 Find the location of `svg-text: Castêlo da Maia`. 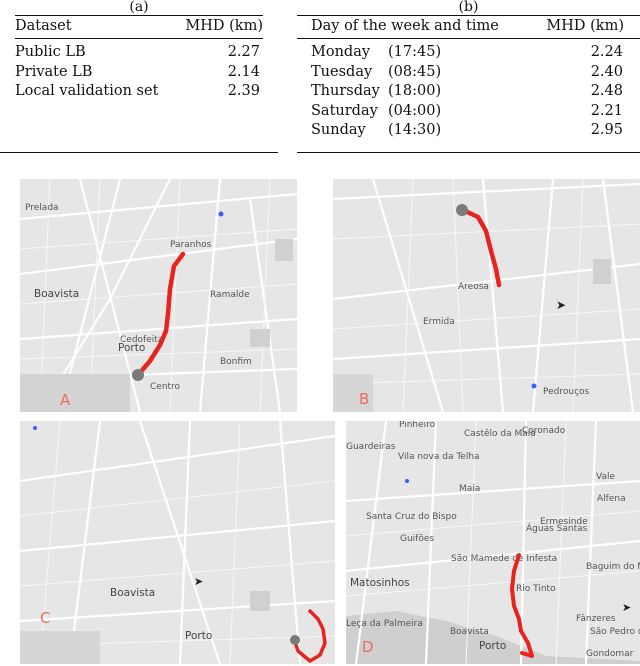

svg-text: Castêlo da Maia is located at coordinates (500, 433).